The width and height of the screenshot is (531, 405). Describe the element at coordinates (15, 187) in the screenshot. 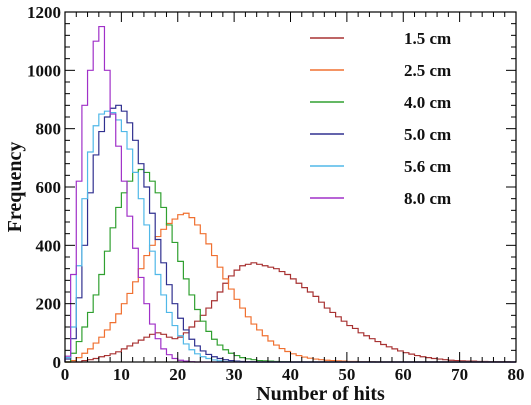

I see `y-axis-title: Frequency` at that location.